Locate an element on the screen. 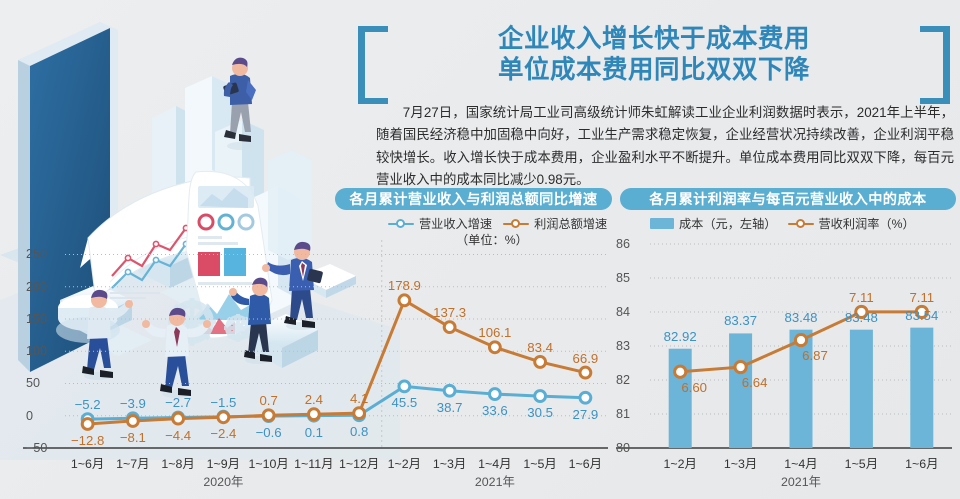  data-label: 38.7 is located at coordinates (449, 407).